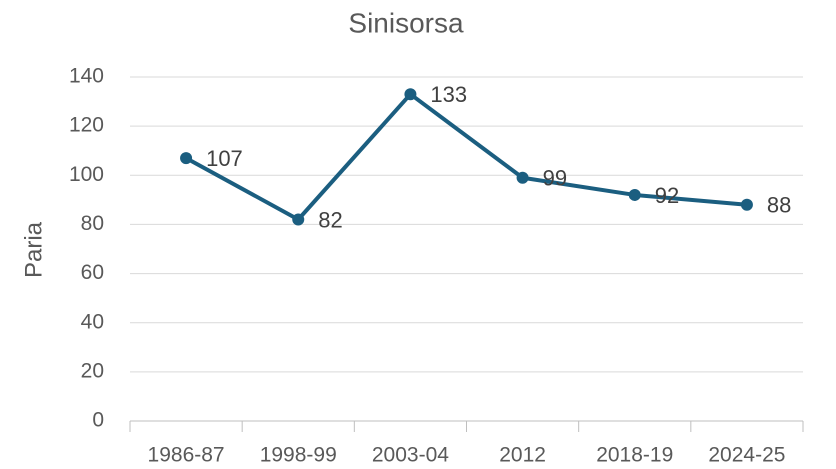  I want to click on y-tick-label: 60, so click(92, 272).